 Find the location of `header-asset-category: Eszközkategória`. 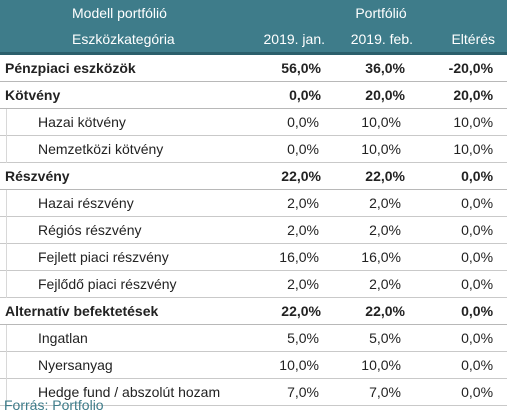

header-asset-category: Eszközkategória is located at coordinates (127, 40).